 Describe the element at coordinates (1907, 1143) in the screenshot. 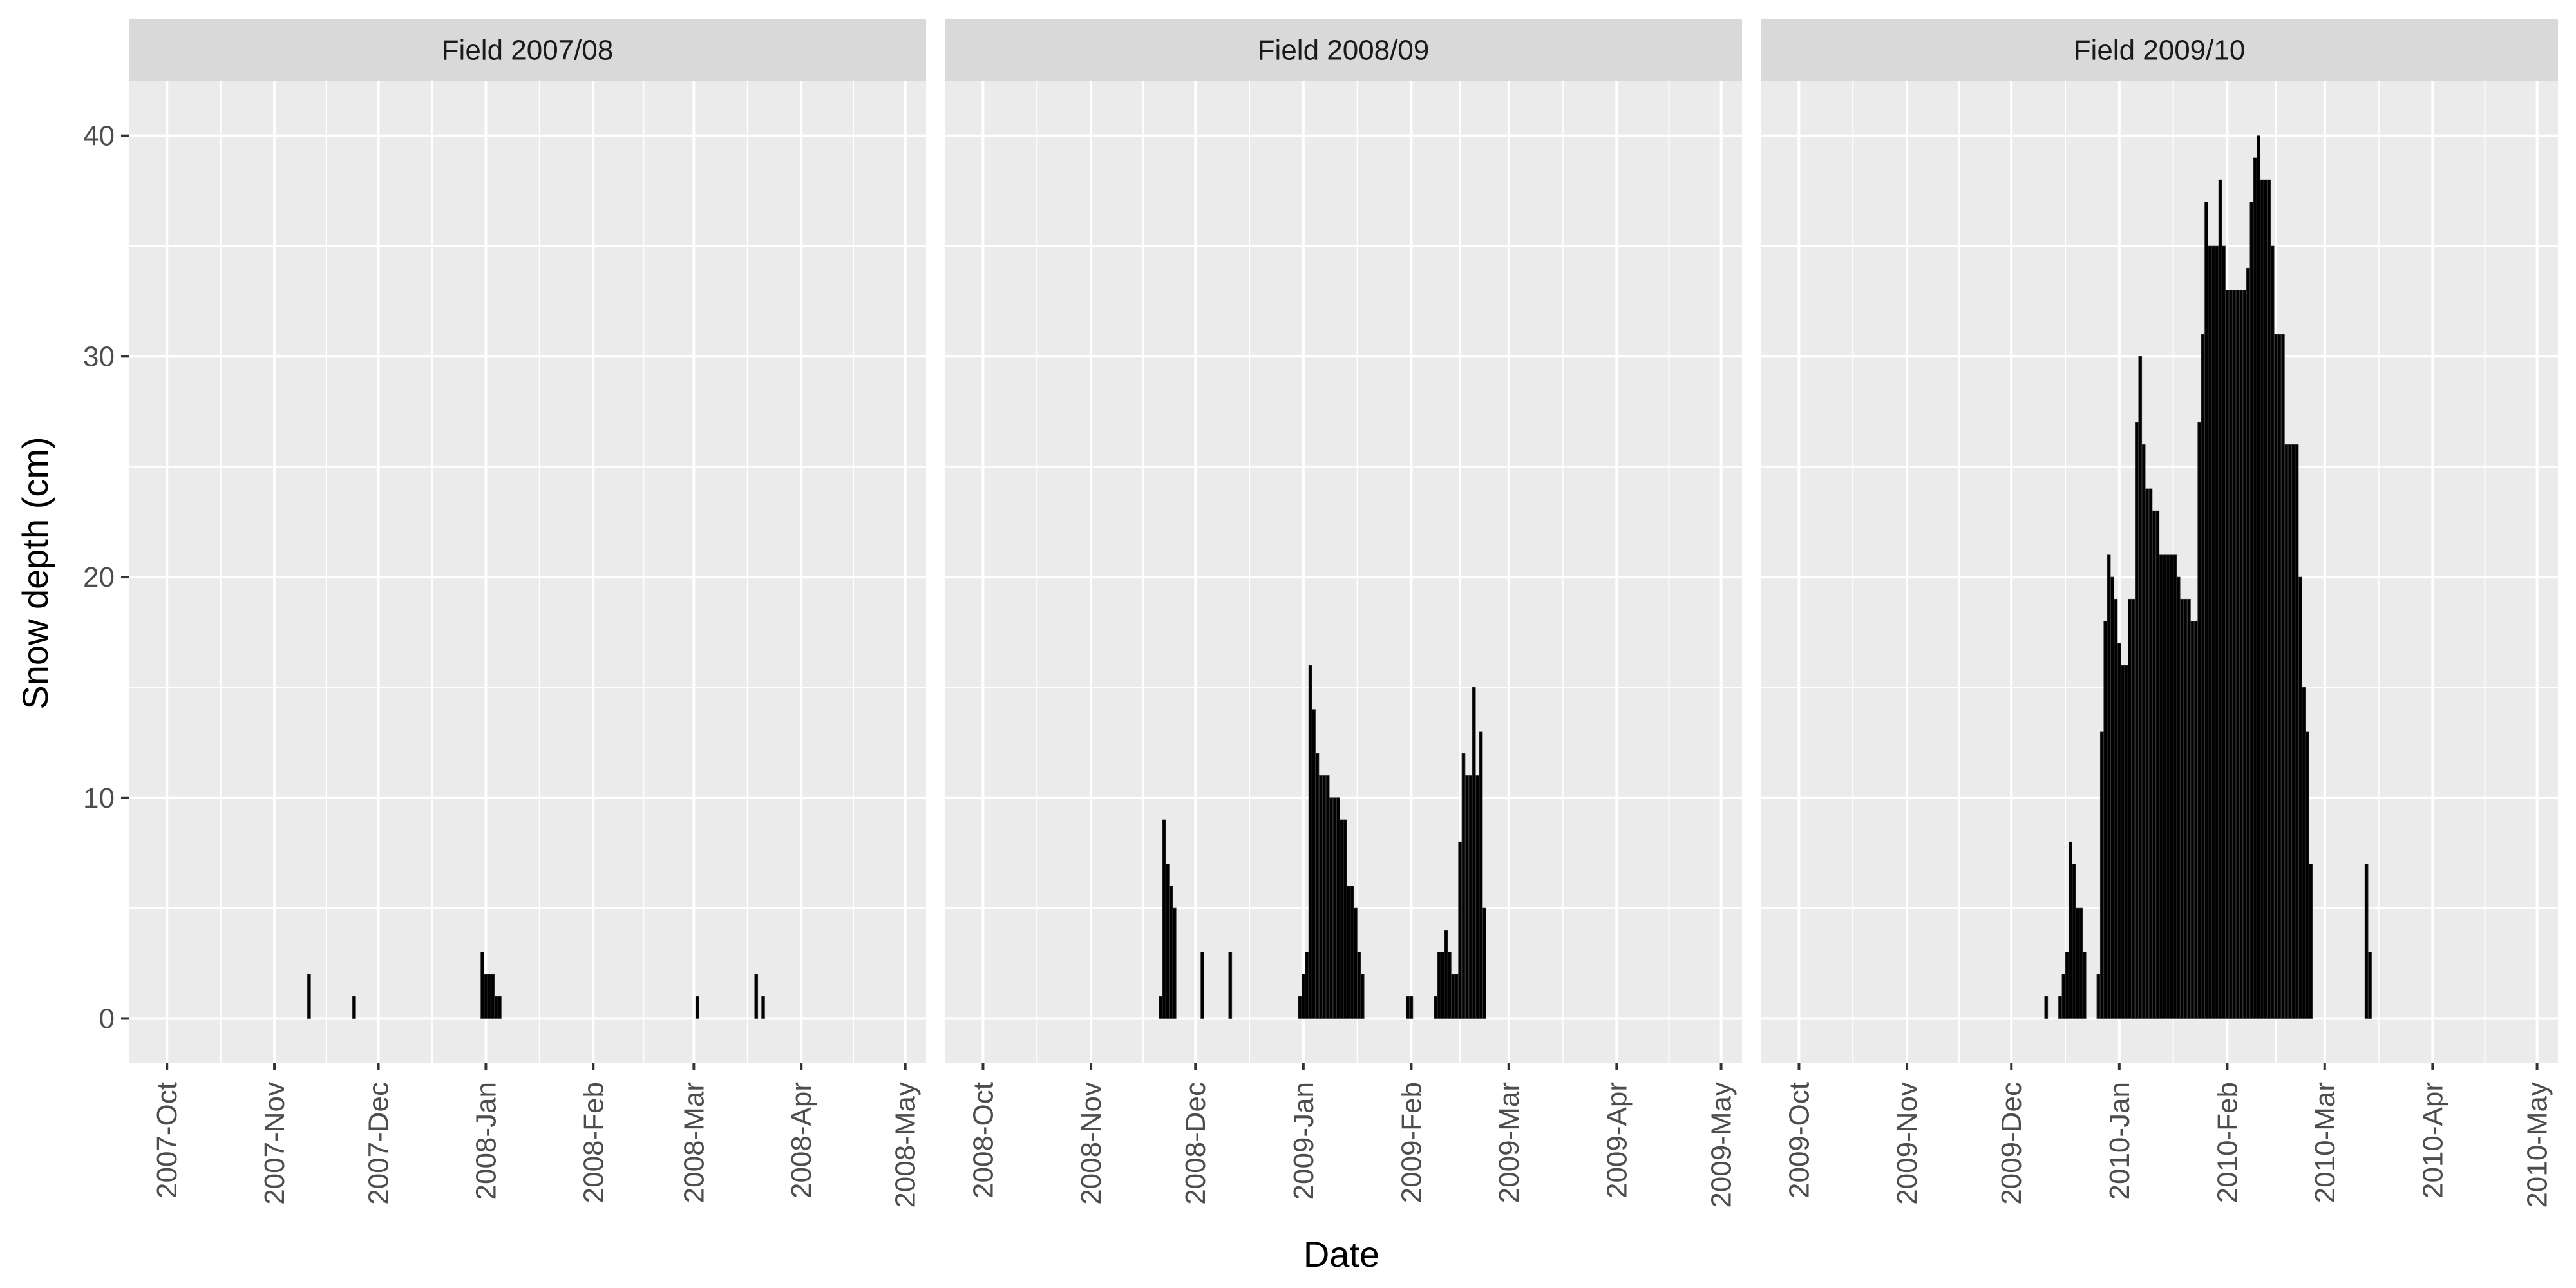

I see `x-tick-label: 2009-Nov` at that location.